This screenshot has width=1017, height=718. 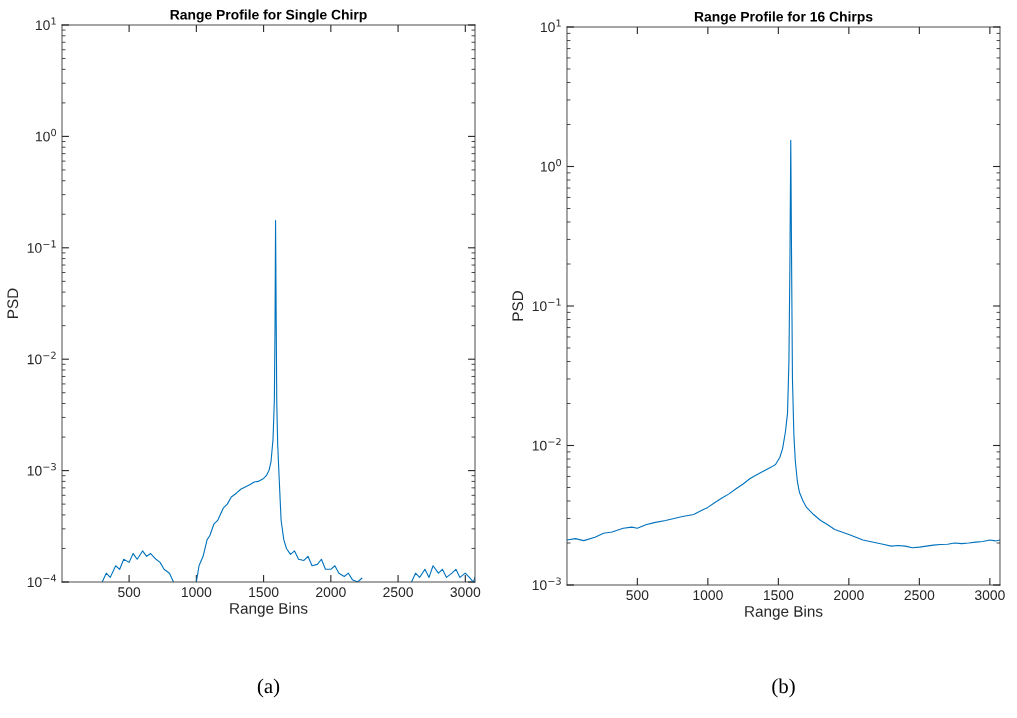 I want to click on chart-title: Range Profile for Single Chirp, so click(x=268, y=16).